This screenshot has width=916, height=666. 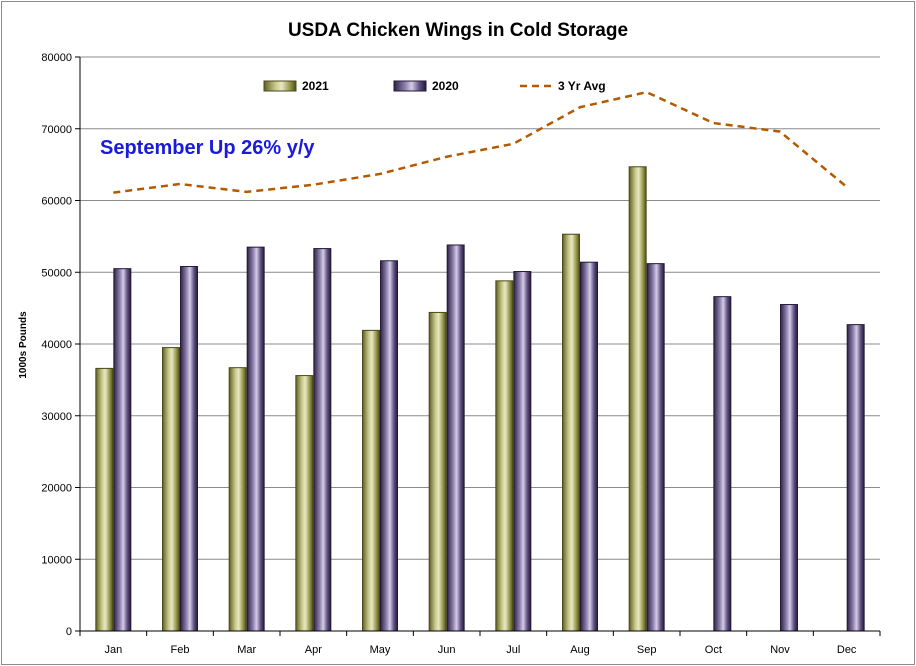 What do you see at coordinates (713, 650) in the screenshot?
I see `x-tick-label: Oct` at bounding box center [713, 650].